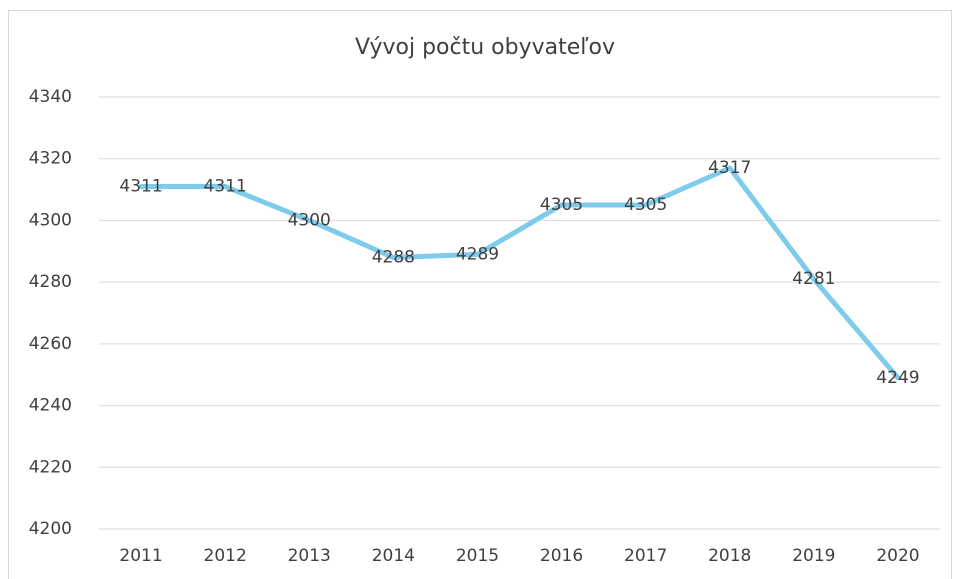 The height and width of the screenshot is (579, 954). I want to click on data-label: 4281, so click(813, 279).